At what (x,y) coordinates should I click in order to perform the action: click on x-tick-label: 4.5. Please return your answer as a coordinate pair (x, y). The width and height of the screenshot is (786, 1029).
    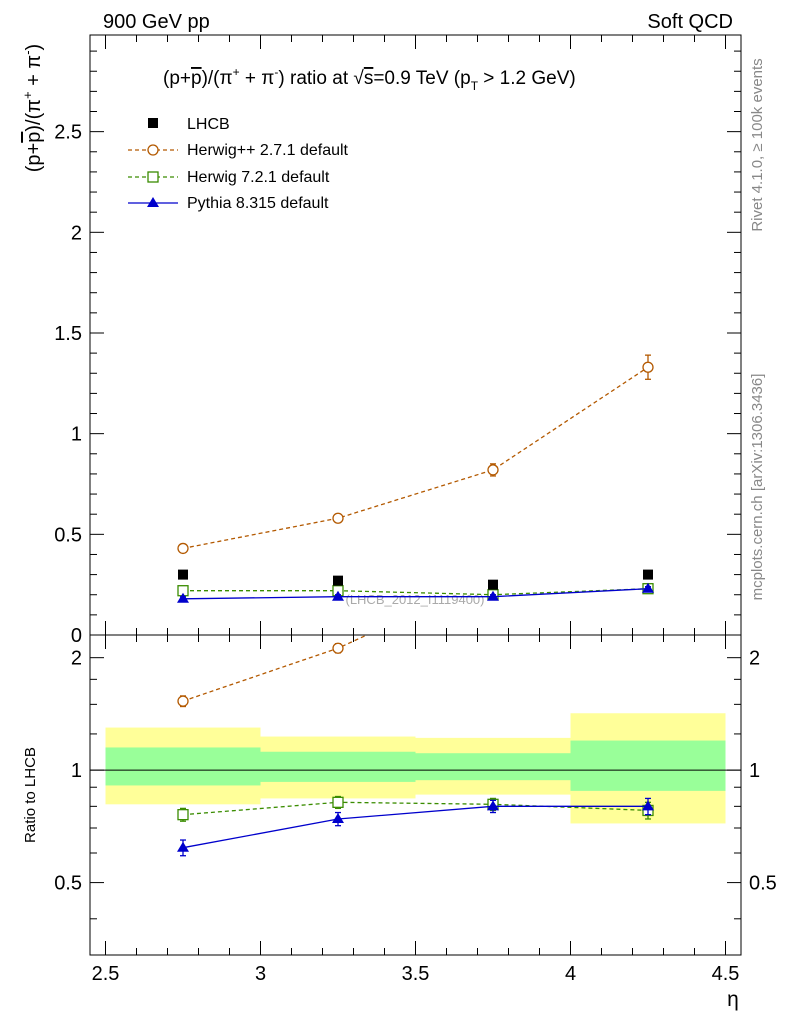
    Looking at the image, I should click on (726, 974).